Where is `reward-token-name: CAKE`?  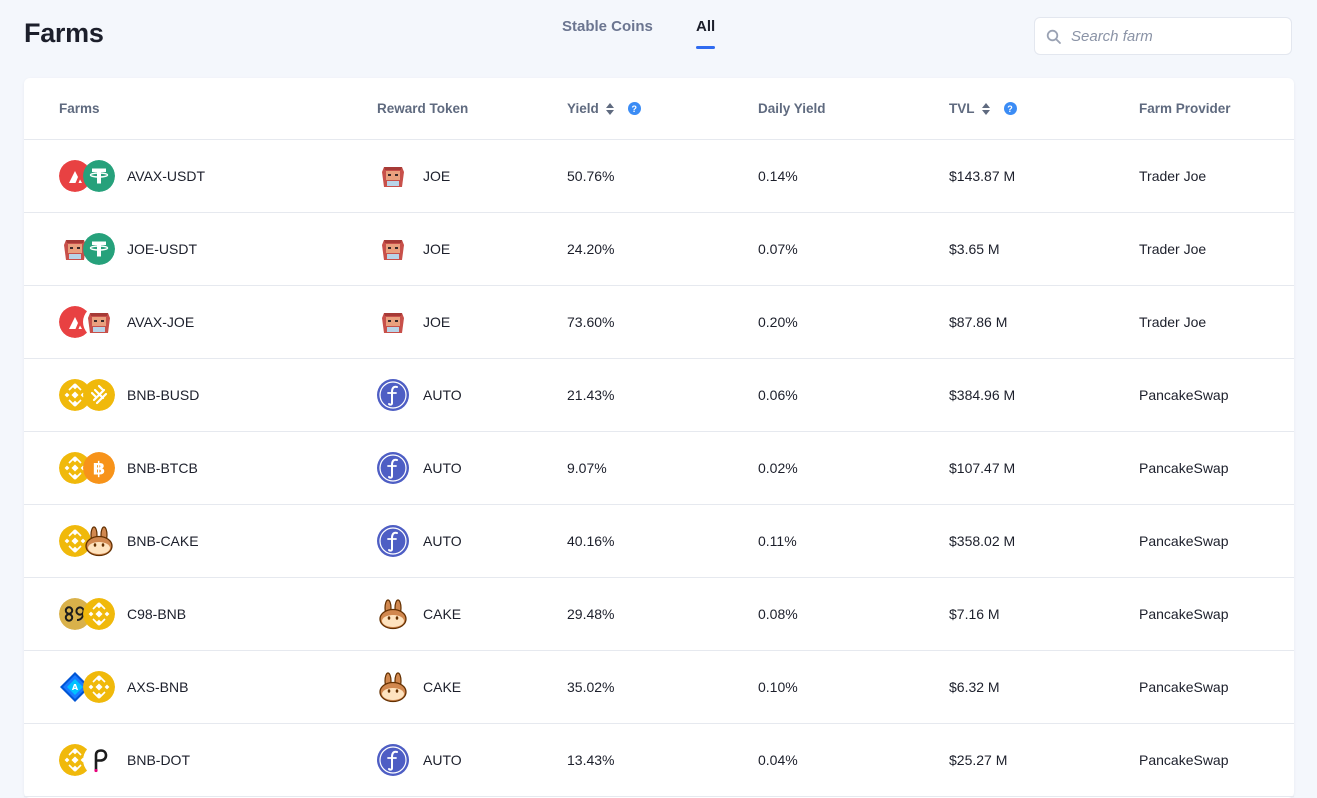
reward-token-name: CAKE is located at coordinates (442, 614).